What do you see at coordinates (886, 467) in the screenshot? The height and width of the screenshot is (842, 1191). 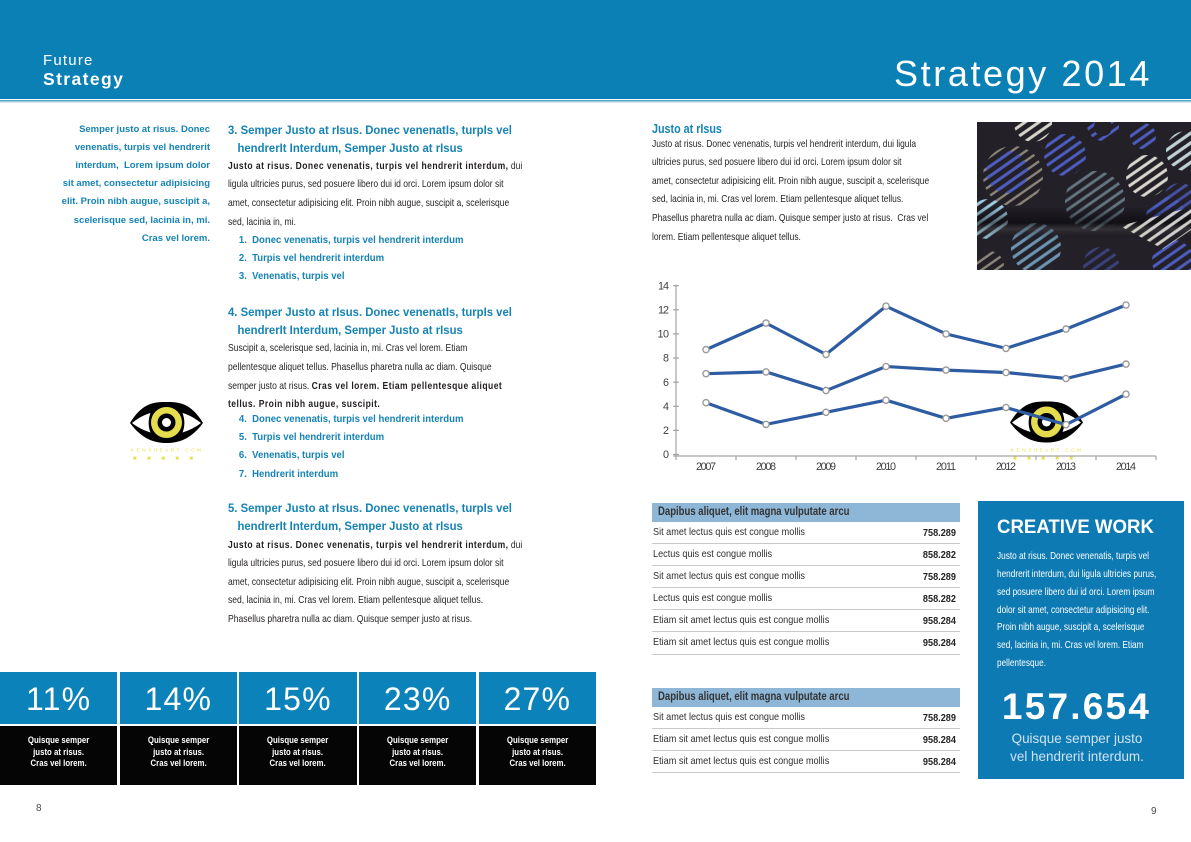 I see `svg-text: 2010` at bounding box center [886, 467].